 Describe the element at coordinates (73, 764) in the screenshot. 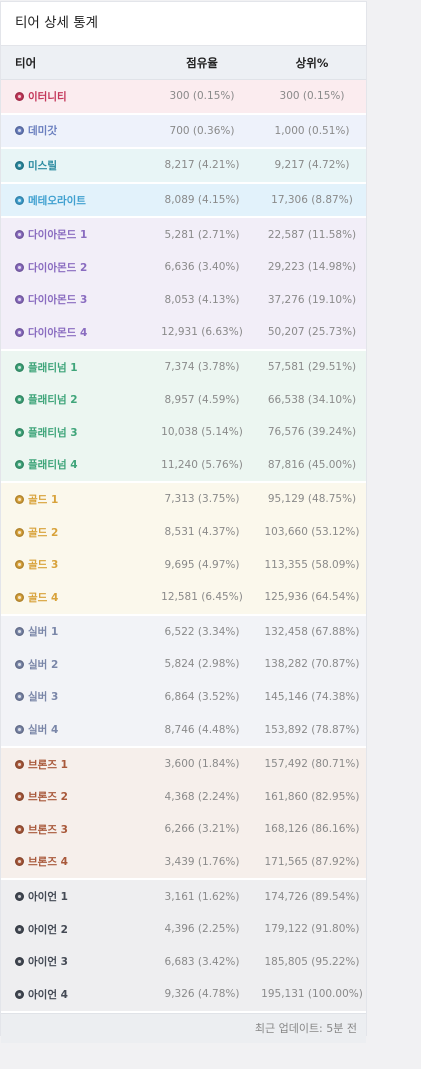

I see `tier-cell: 브론즈 1` at that location.